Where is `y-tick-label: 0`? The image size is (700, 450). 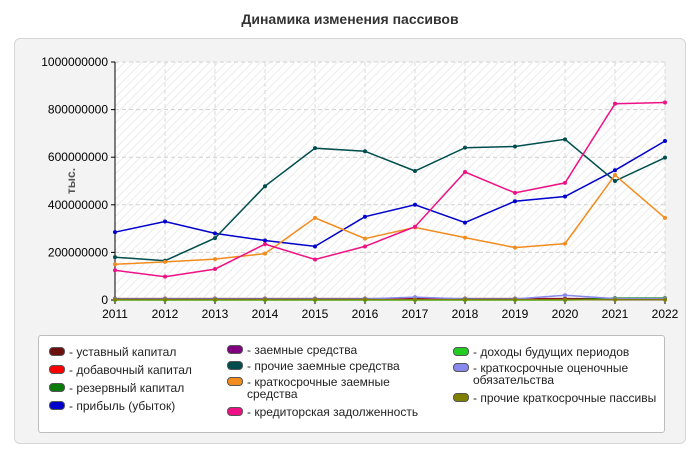
y-tick-label: 0 is located at coordinates (104, 300).